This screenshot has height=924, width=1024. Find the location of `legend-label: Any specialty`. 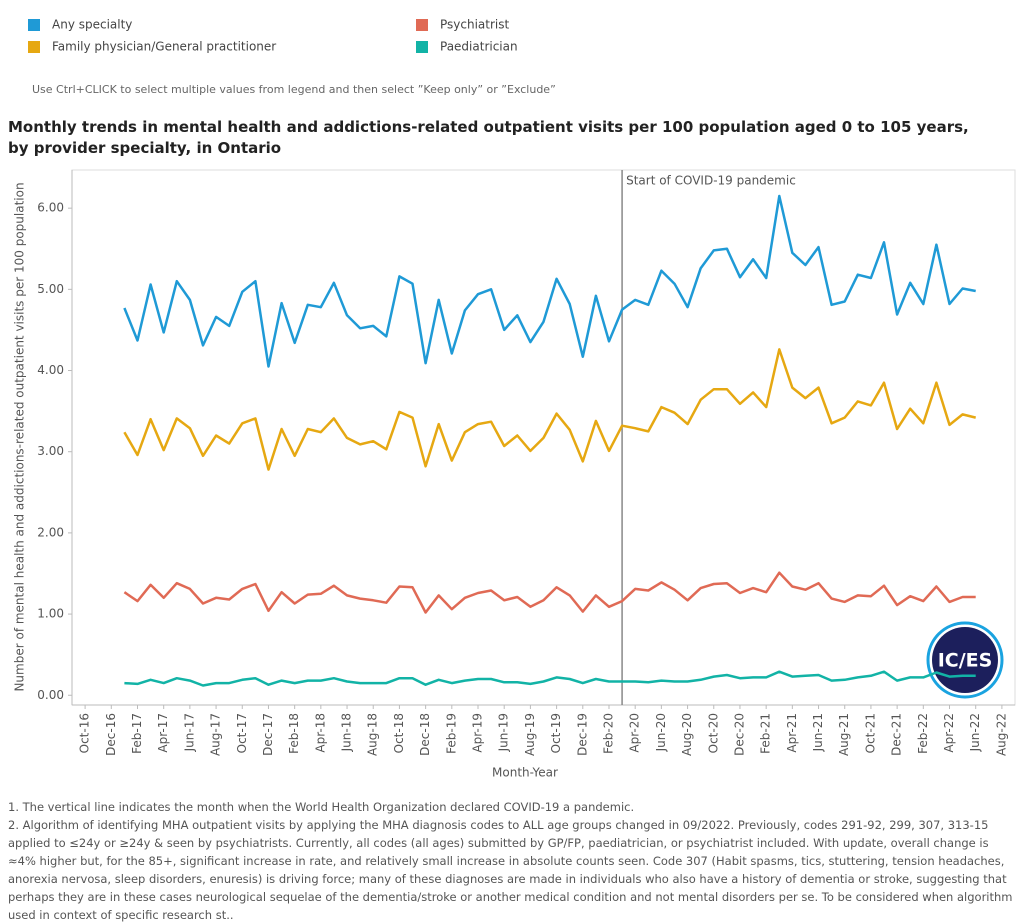

legend-label: Any specialty is located at coordinates (92, 25).